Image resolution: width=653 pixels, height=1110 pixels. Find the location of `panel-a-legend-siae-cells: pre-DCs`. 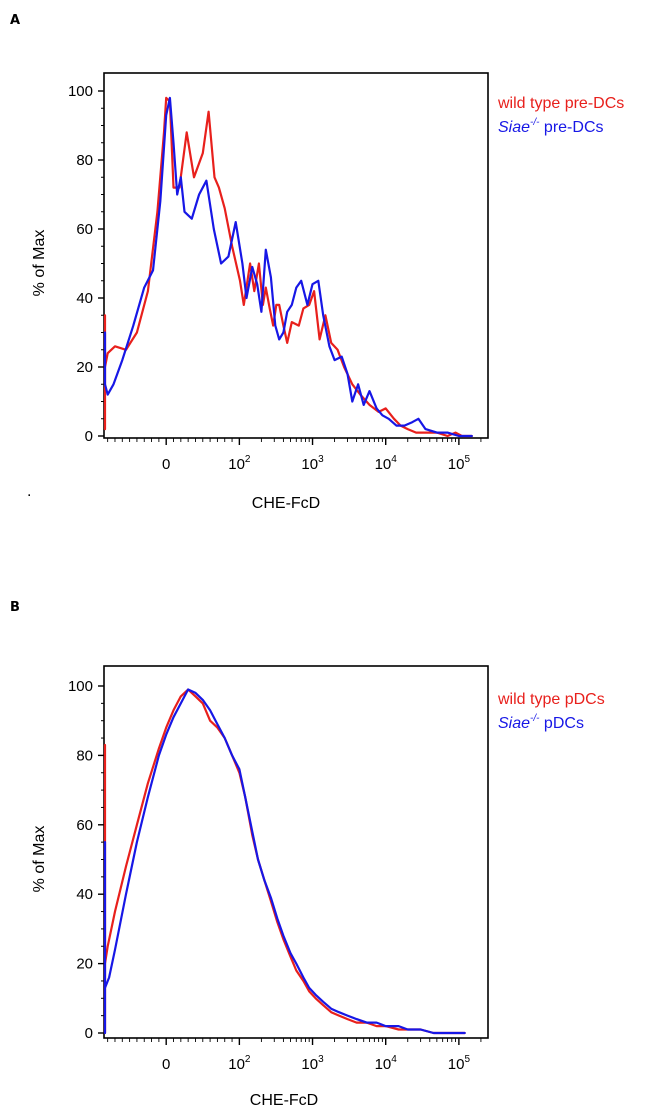

panel-a-legend-siae-cells: pre-DCs is located at coordinates (571, 127).